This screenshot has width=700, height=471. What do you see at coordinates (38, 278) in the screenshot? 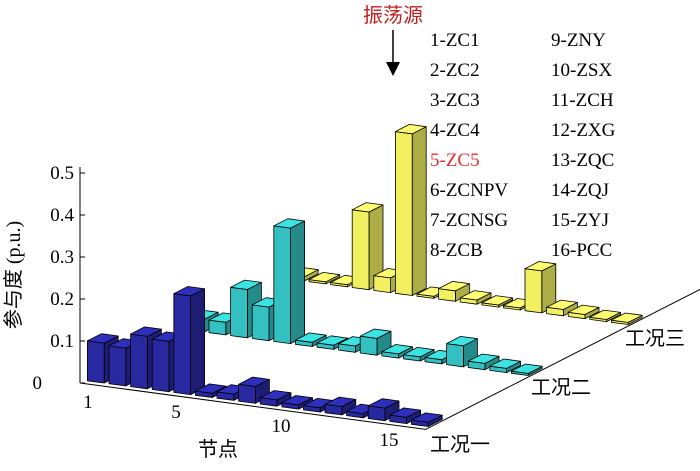
I see `y-axis: 0 0.1 0.2 0.3 0.4 0.5 参与度 (p.u.)` at bounding box center [38, 278].